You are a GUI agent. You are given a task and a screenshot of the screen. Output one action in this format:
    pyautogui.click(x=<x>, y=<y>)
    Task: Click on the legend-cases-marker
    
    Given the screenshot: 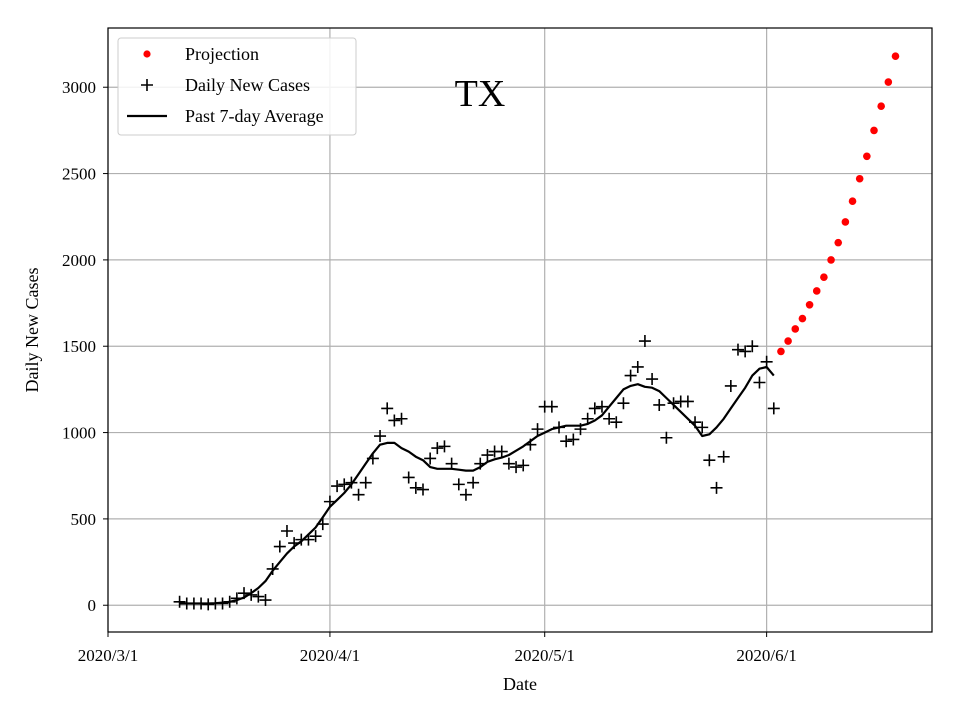 What is the action you would take?
    pyautogui.click(x=147, y=85)
    